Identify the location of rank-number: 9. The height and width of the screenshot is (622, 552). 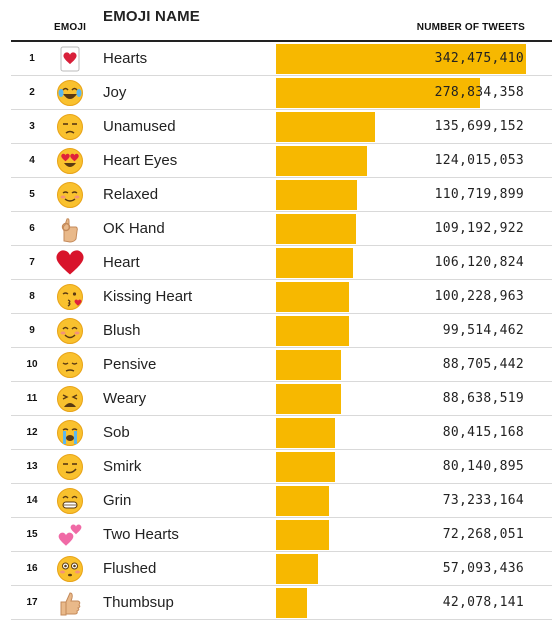
(32, 330).